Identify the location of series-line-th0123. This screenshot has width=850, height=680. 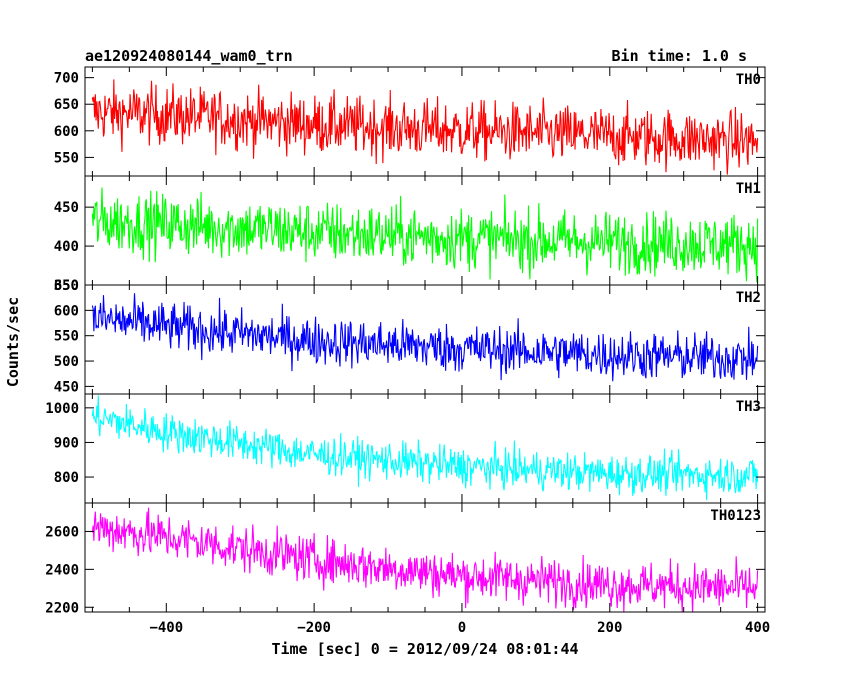
(425, 559).